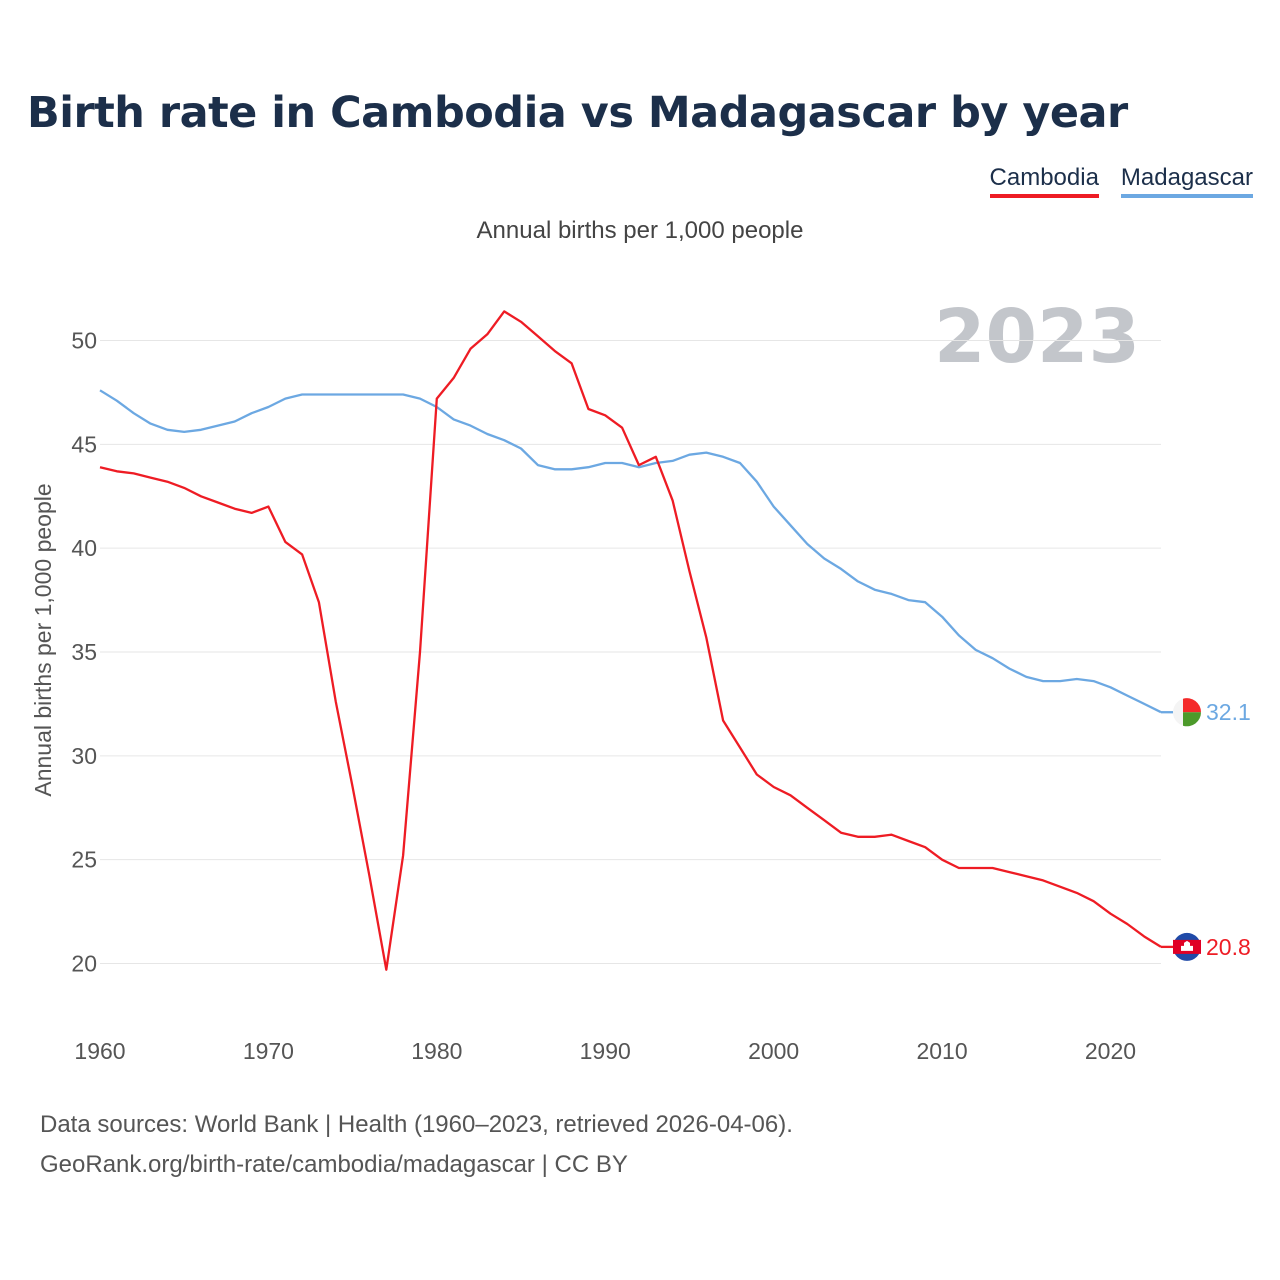  I want to click on x-tick-label-1960: 1960, so click(99, 1051).